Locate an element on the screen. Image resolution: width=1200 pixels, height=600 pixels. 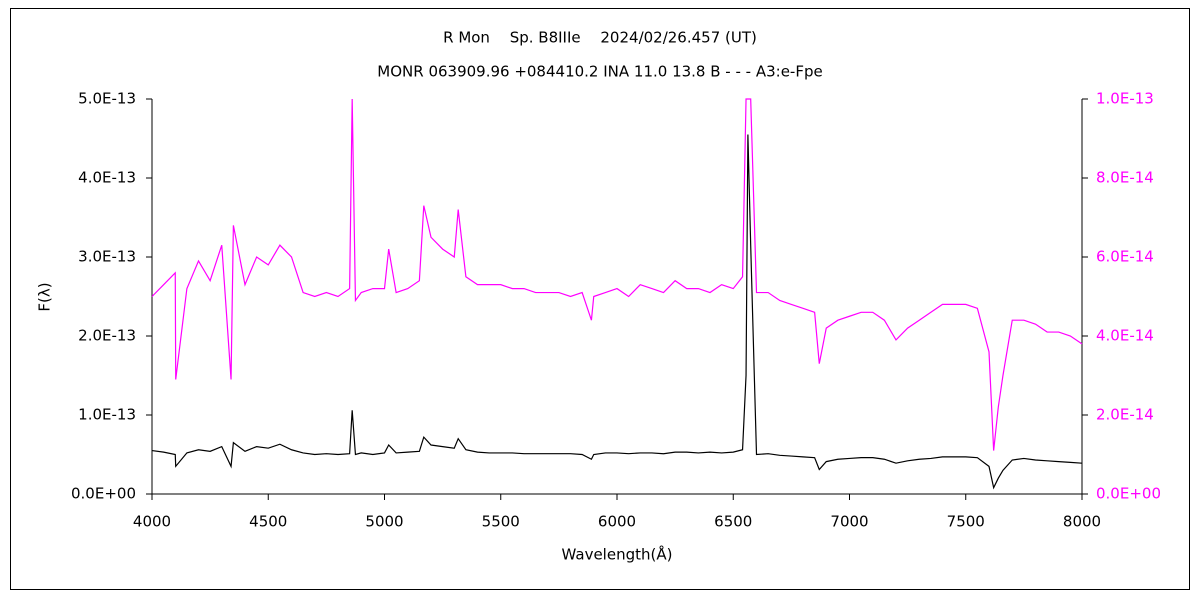
x-tick-label: 5000 is located at coordinates (384, 522).